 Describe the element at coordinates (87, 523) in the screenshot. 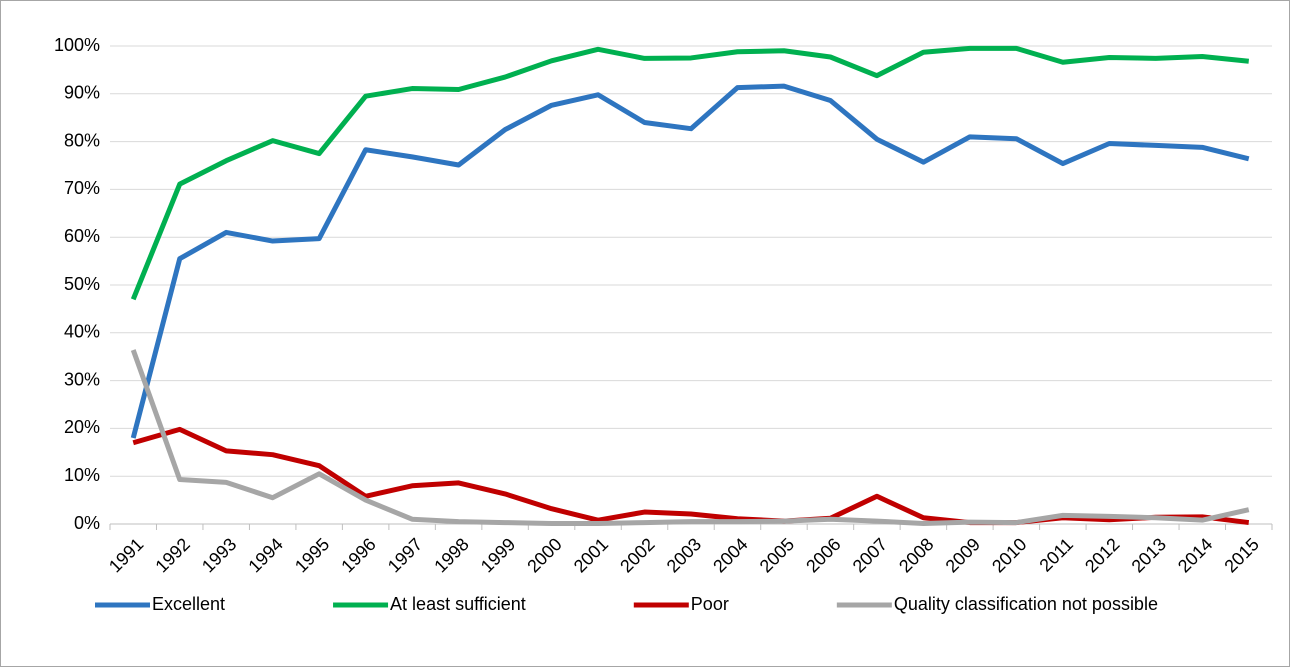

I see `y-tick-label: 0%` at that location.